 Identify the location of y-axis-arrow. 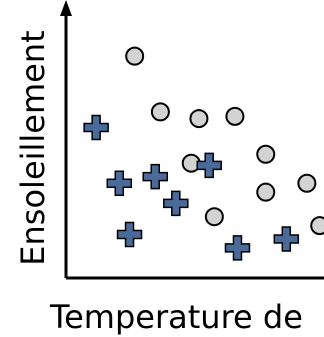
(66, 8).